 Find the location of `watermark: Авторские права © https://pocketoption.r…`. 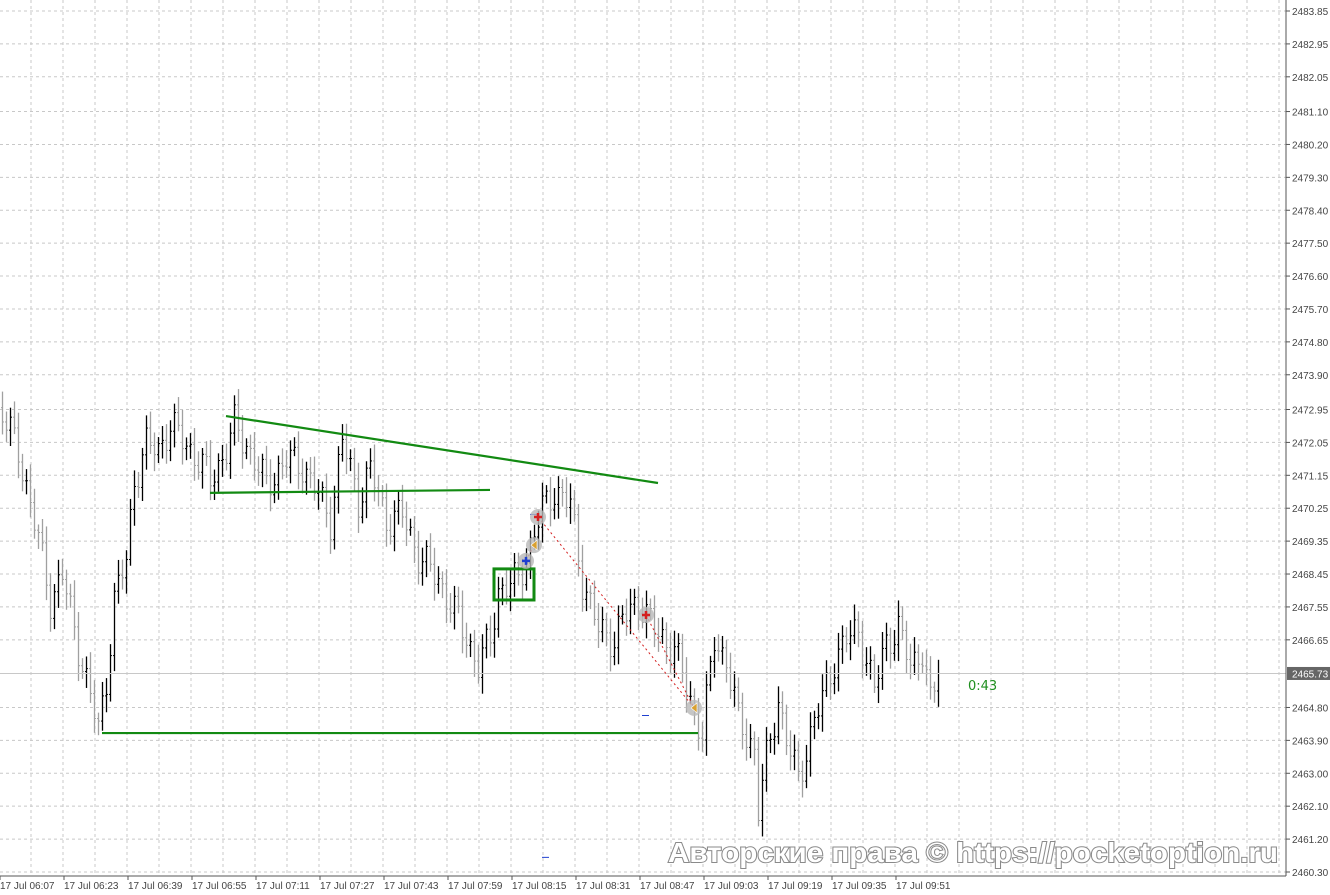

watermark: Авторские права © https://pocketoption.r… is located at coordinates (973, 852).